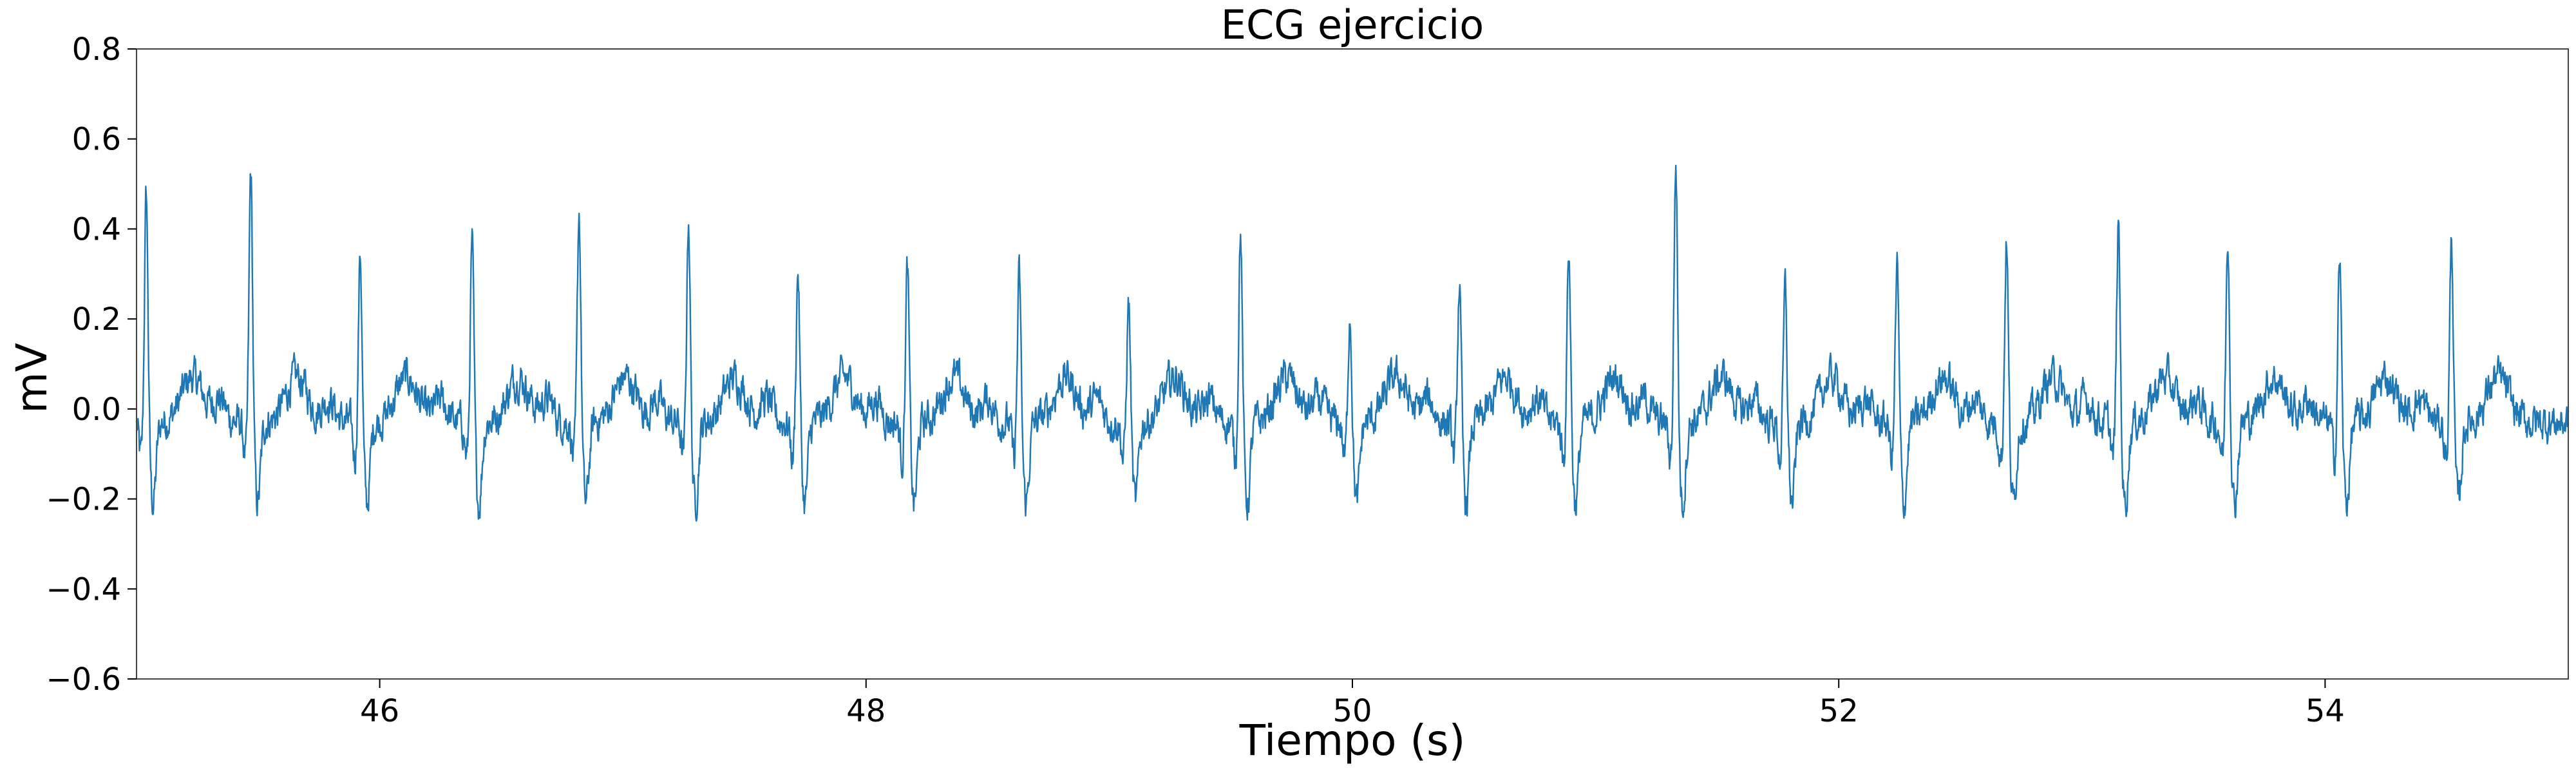 This screenshot has width=2576, height=773. Describe the element at coordinates (96, 410) in the screenshot. I see `y-tick-label: 0.0` at that location.